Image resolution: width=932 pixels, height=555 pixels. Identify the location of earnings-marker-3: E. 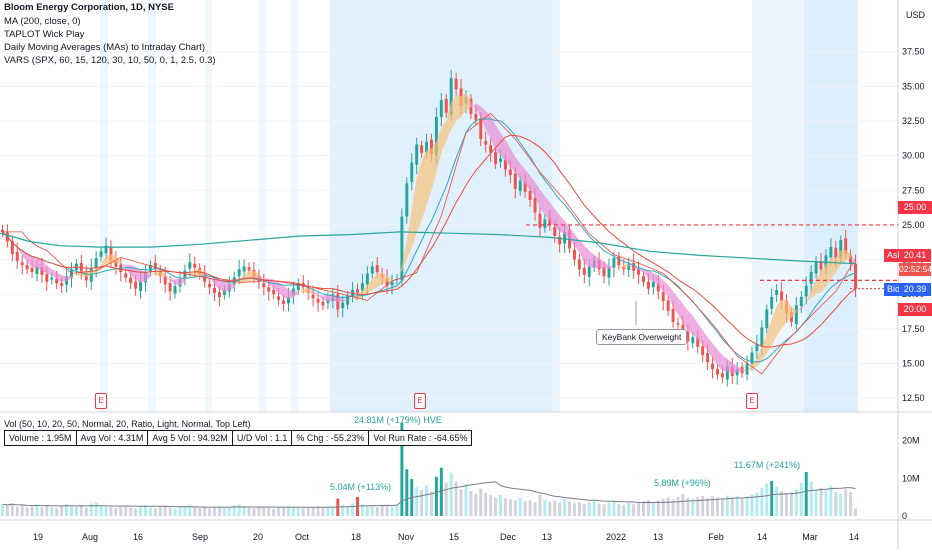
(752, 401).